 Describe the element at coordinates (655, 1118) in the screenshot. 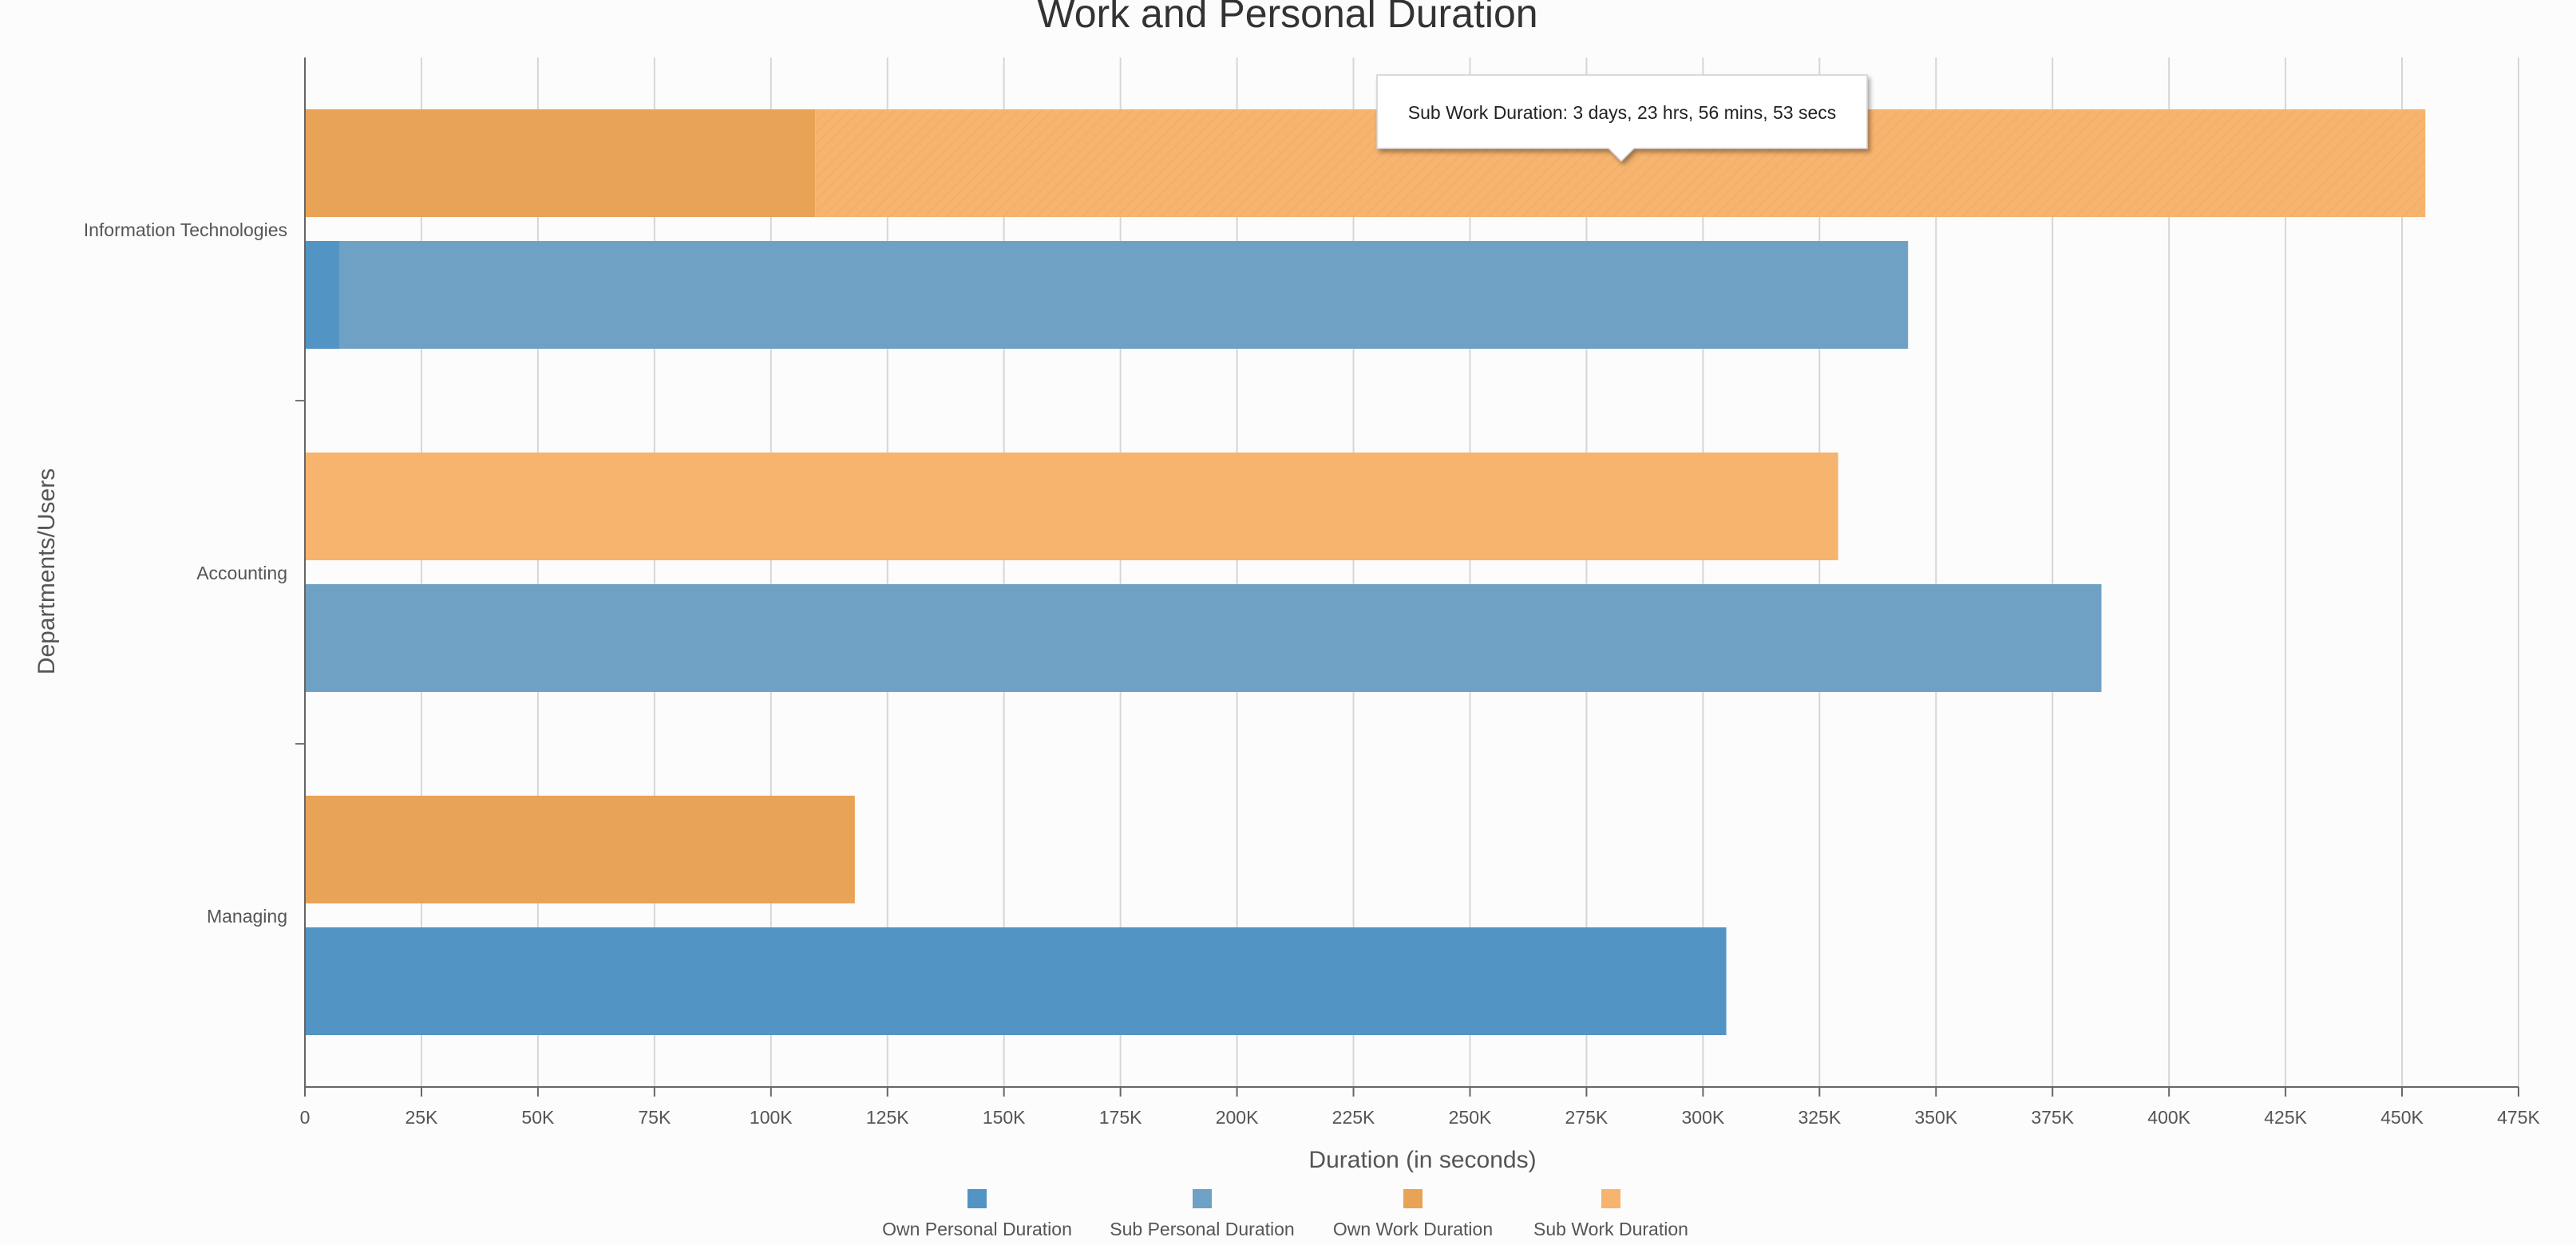

I see `x-tick-label: 75K` at that location.